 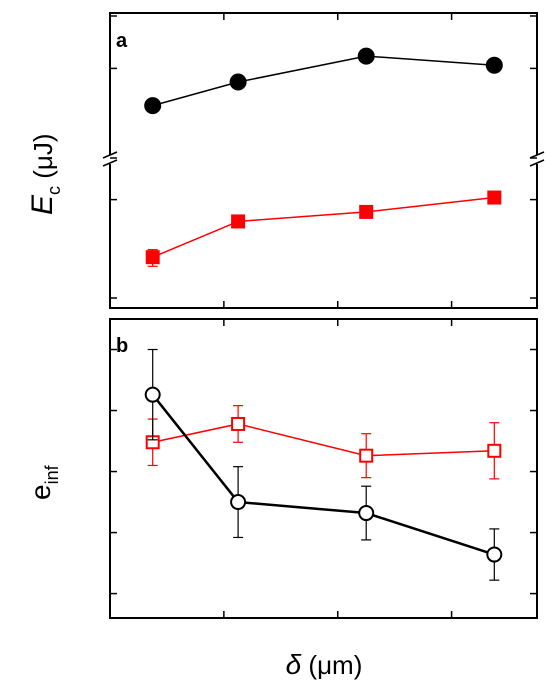 What do you see at coordinates (42, 204) in the screenshot?
I see `panel-a-ylabel-main: E` at bounding box center [42, 204].